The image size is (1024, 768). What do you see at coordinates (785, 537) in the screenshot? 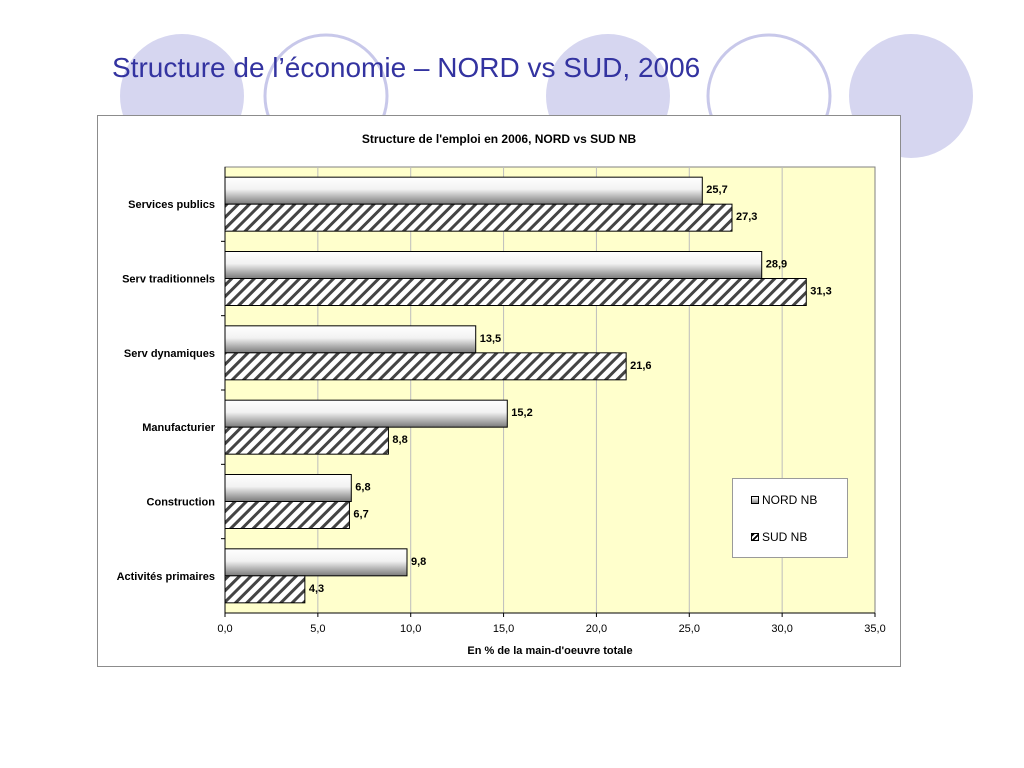
I see `legend-label-sud: SUD NB` at bounding box center [785, 537].